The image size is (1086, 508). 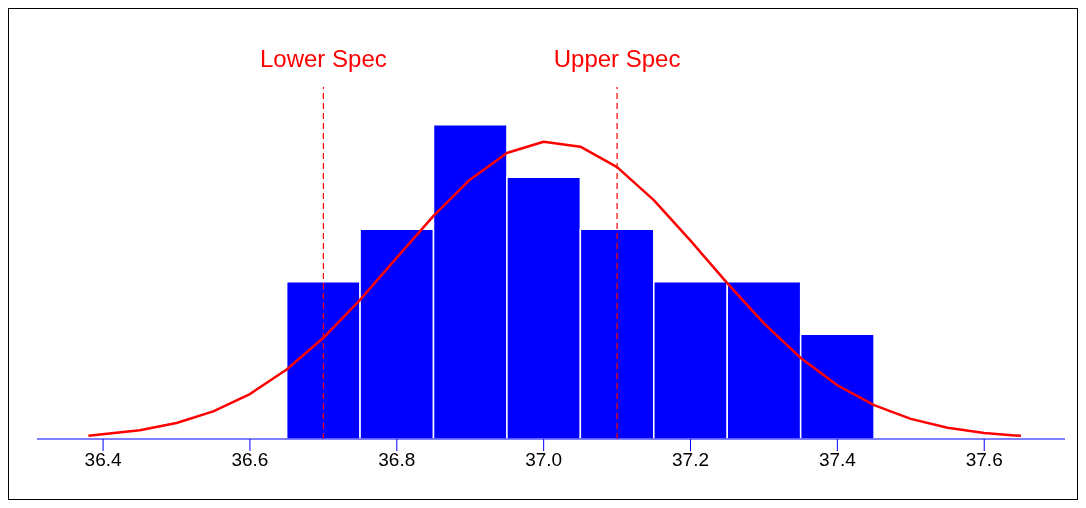 I want to click on ref-line-label: Lower Spec, so click(x=323, y=58).